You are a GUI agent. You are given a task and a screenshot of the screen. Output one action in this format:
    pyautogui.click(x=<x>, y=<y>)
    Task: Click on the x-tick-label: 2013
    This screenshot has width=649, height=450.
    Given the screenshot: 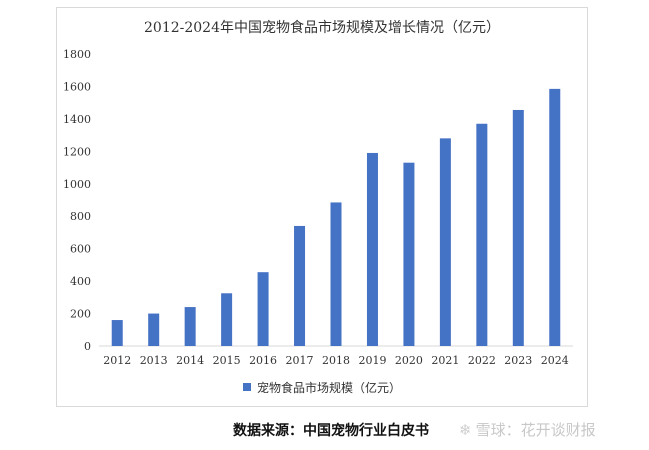 What is the action you would take?
    pyautogui.click(x=154, y=360)
    